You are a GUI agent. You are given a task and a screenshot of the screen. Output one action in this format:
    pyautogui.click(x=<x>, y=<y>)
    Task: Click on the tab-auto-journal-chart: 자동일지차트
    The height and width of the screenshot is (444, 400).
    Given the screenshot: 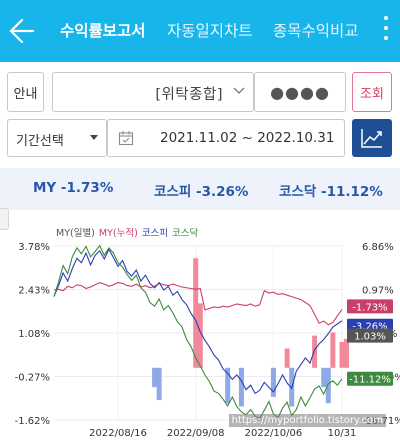 What is the action you would take?
    pyautogui.click(x=210, y=31)
    